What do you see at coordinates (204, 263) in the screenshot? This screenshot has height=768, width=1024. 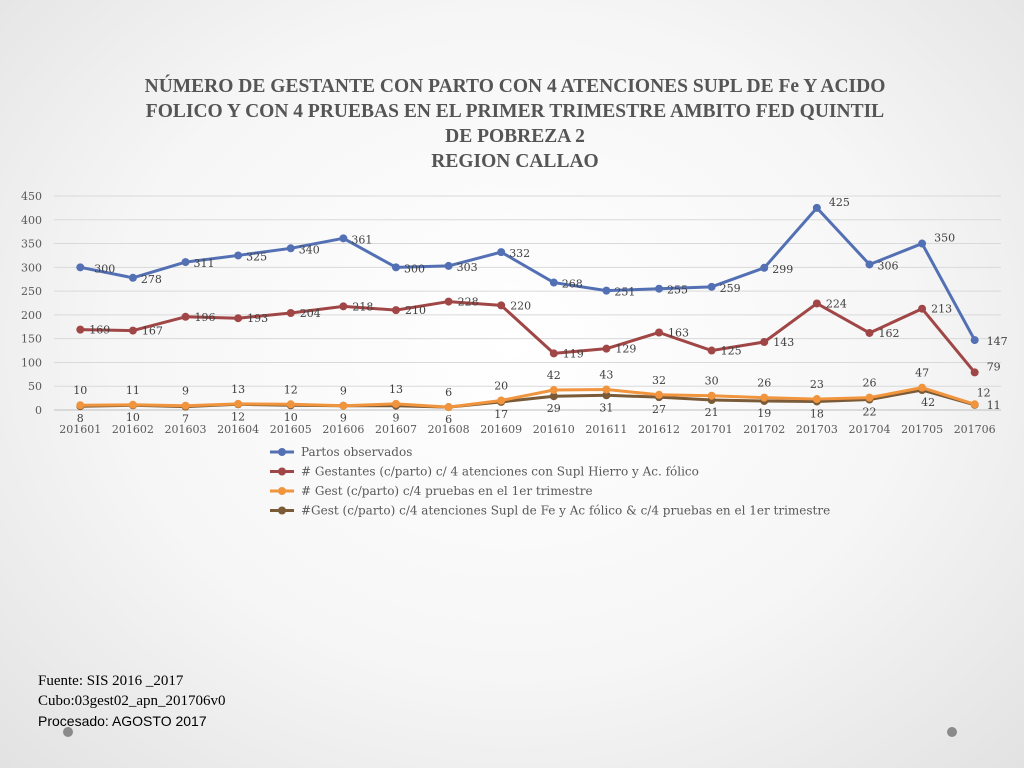 I see `series-1-data-label: 311` at bounding box center [204, 263].